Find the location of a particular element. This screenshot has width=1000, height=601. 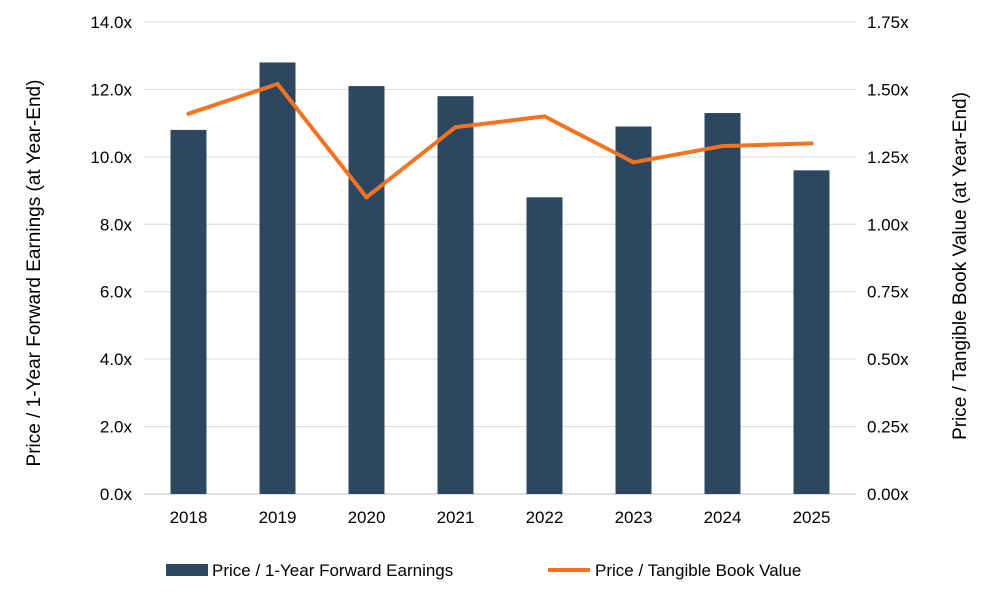

y-right-tick-label: 1.00x is located at coordinates (888, 224).